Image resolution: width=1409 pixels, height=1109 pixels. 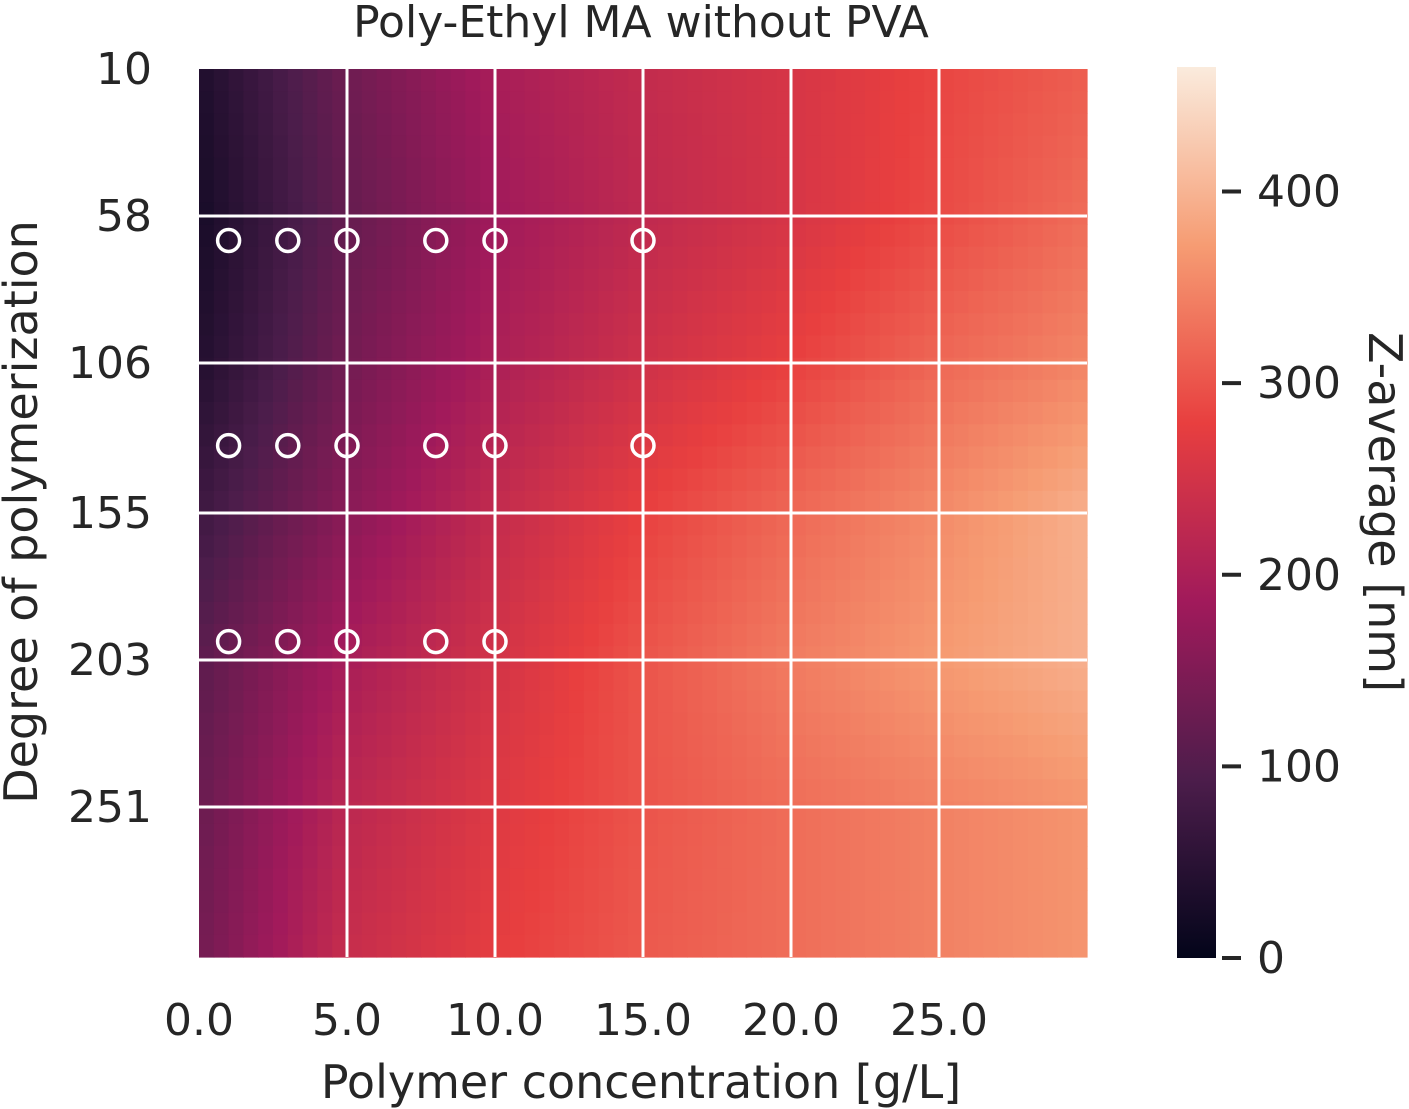 What do you see at coordinates (110, 513) in the screenshot?
I see `y-tick-label: 155` at bounding box center [110, 513].